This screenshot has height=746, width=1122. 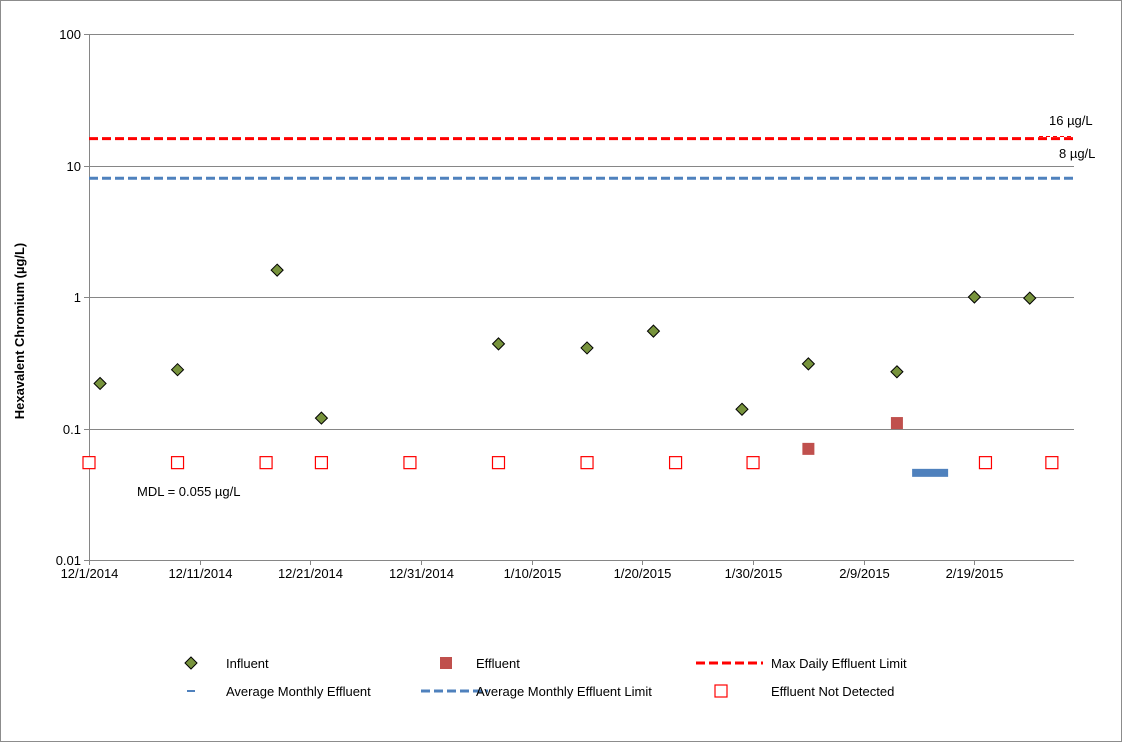 What do you see at coordinates (975, 573) in the screenshot?
I see `x-tick-label: 2/19/2015` at bounding box center [975, 573].